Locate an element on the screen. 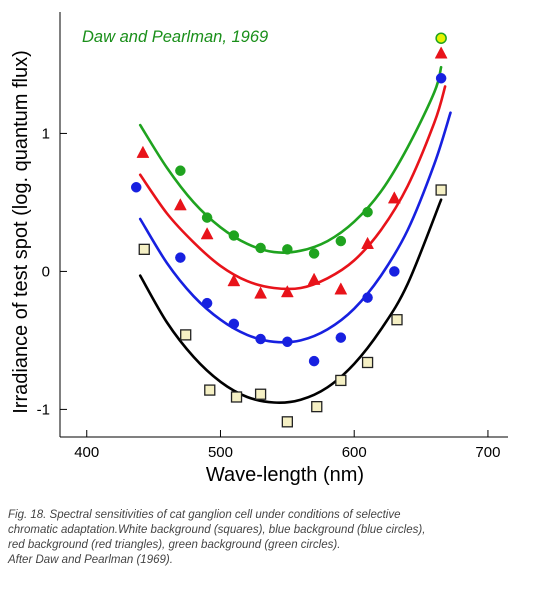 This screenshot has width=533, height=593. x-tick-label: 600 is located at coordinates (354, 452).